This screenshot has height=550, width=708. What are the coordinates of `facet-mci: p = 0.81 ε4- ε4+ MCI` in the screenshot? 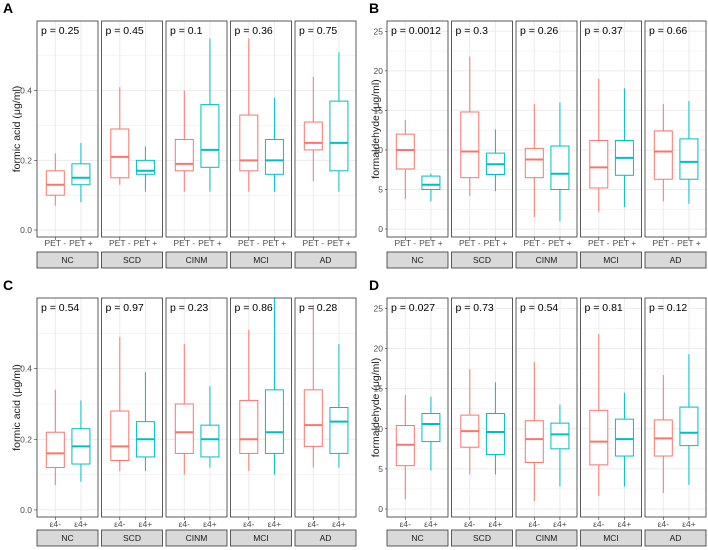 It's located at (611, 422).